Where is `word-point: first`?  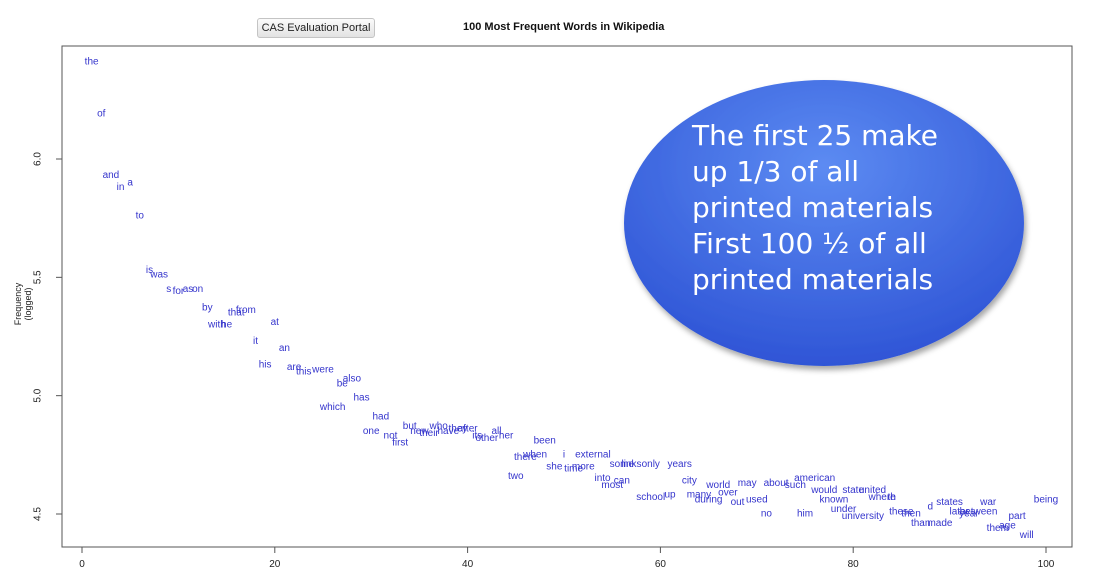 word-point: first is located at coordinates (400, 443).